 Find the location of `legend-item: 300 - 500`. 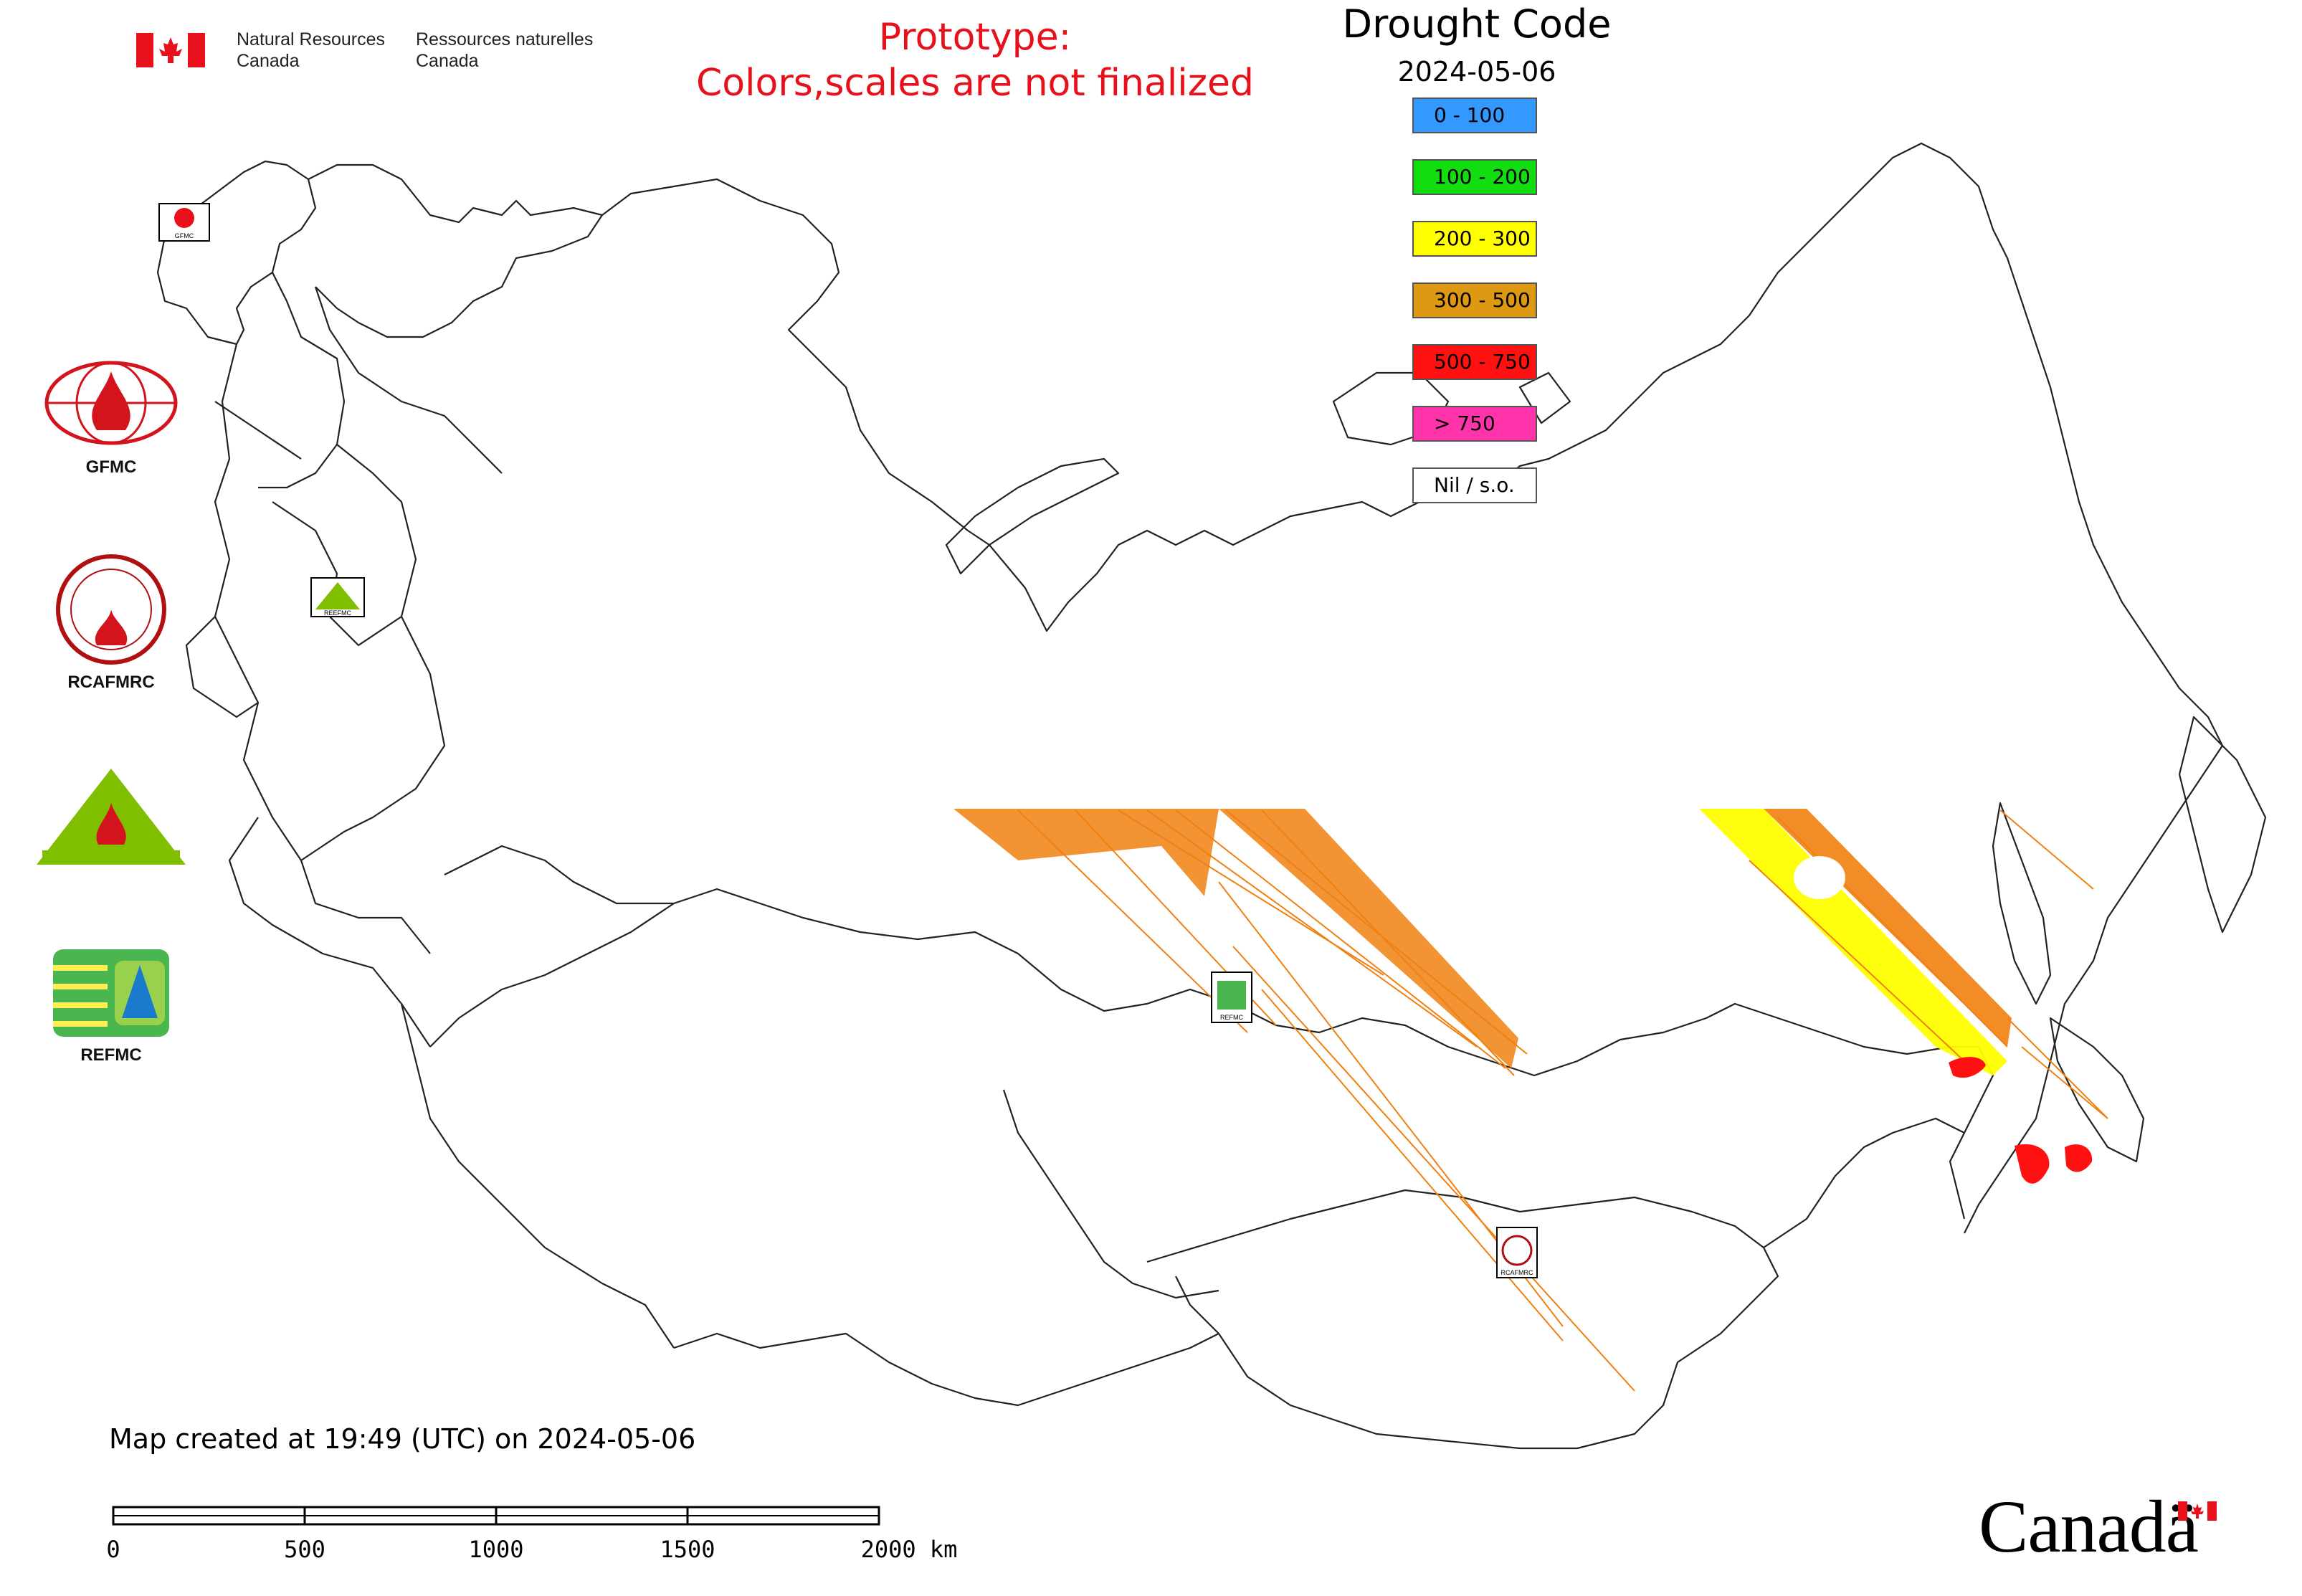

legend-item: 300 - 500 is located at coordinates (1474, 300).